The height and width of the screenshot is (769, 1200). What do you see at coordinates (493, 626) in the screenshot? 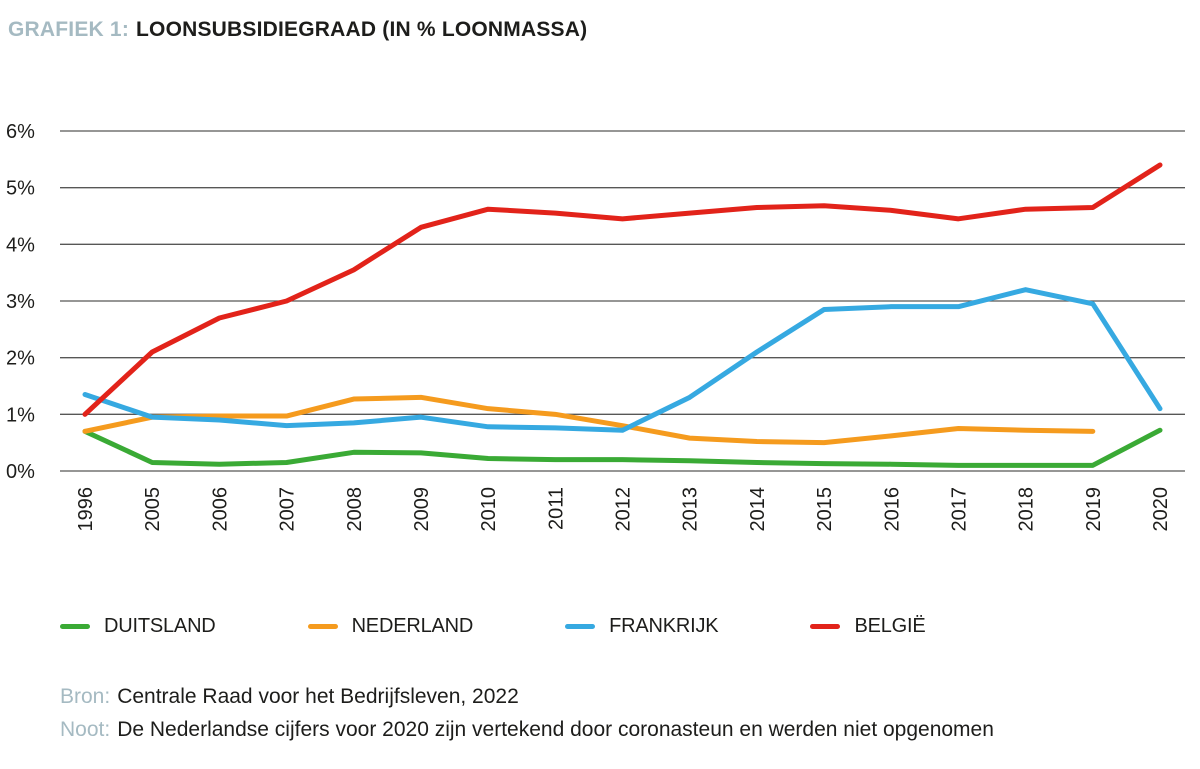
I see `chart-legend: DUITSLAND NEDERLAND FRANKRIJK BELGIË` at bounding box center [493, 626].